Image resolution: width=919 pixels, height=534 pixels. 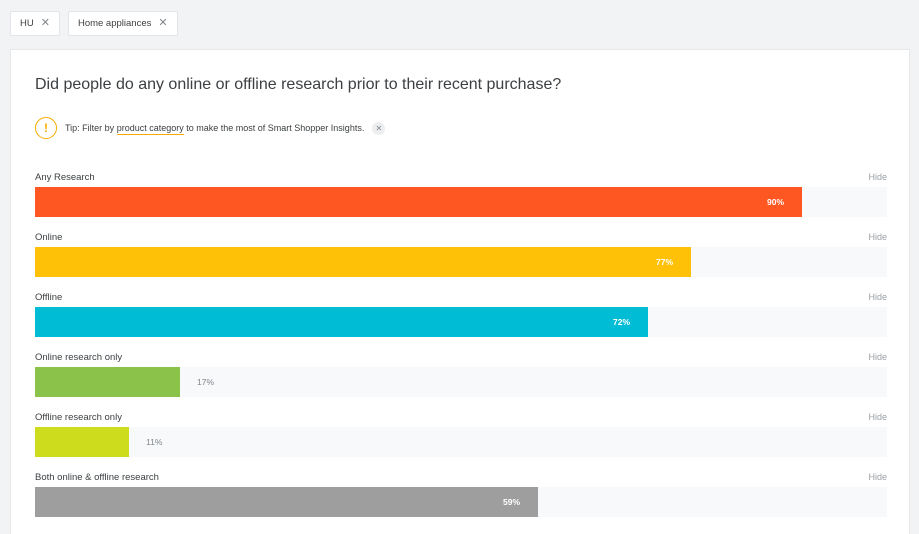 I want to click on bar-row: Online Hide 77%, so click(x=461, y=262).